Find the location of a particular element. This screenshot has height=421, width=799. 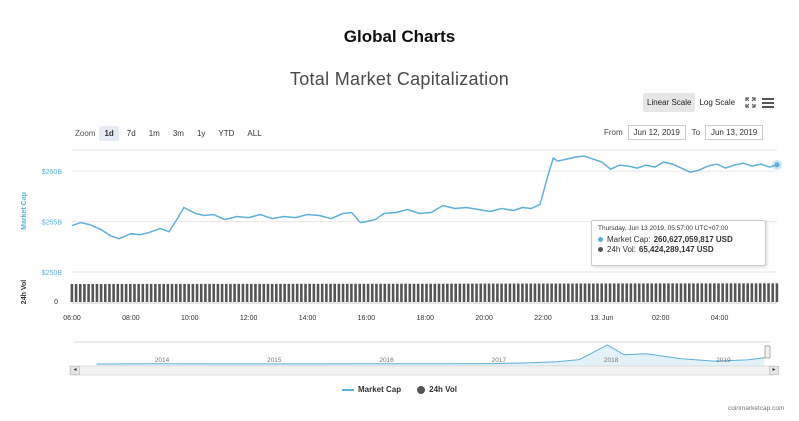

zoom-7d-button: 7d is located at coordinates (131, 133).